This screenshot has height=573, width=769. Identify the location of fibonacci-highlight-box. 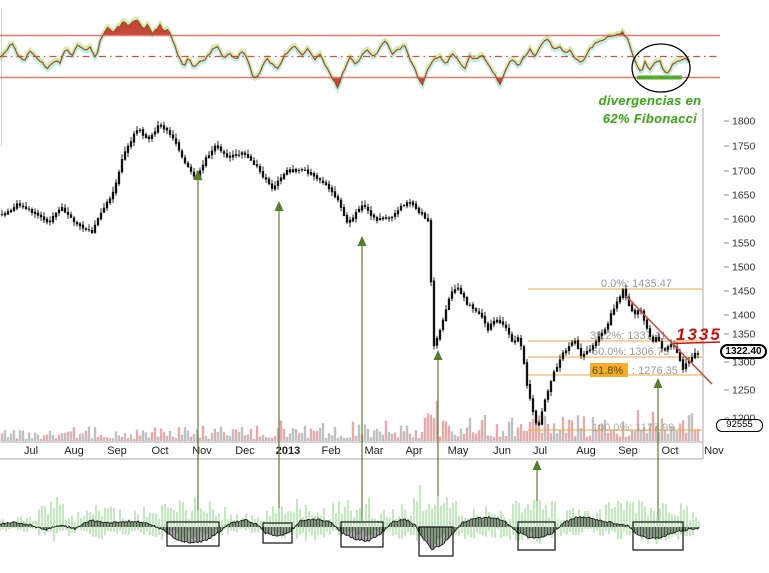
(609, 370).